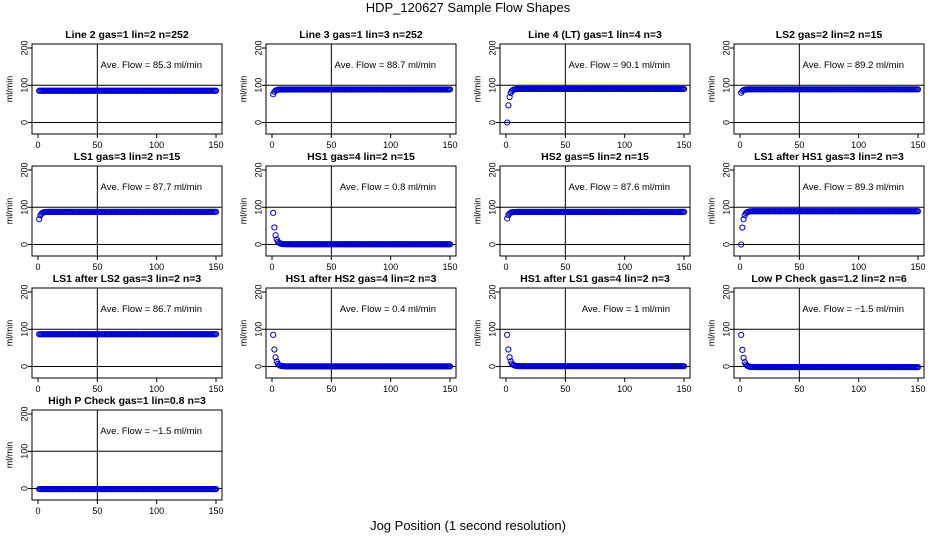  What do you see at coordinates (127, 157) in the screenshot?
I see `panel-title: LS1 gas=3 lin=2 n=15` at bounding box center [127, 157].